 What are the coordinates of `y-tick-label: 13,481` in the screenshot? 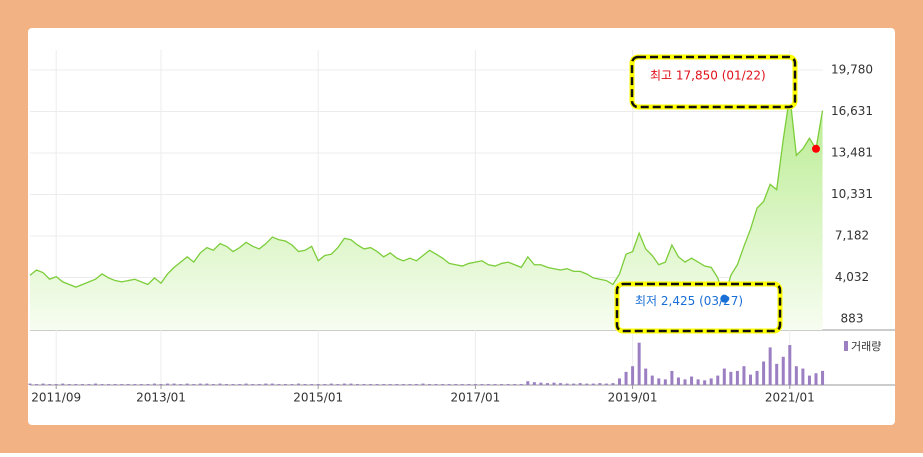 It's located at (852, 153).